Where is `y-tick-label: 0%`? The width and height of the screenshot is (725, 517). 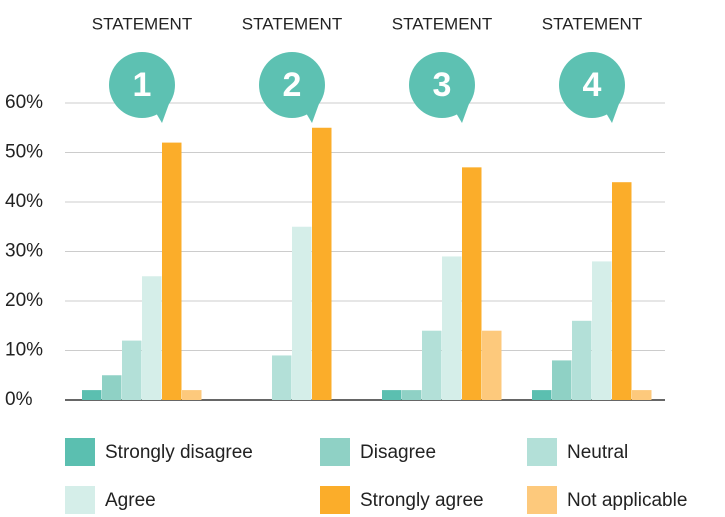 y-tick-label: 0% is located at coordinates (19, 399).